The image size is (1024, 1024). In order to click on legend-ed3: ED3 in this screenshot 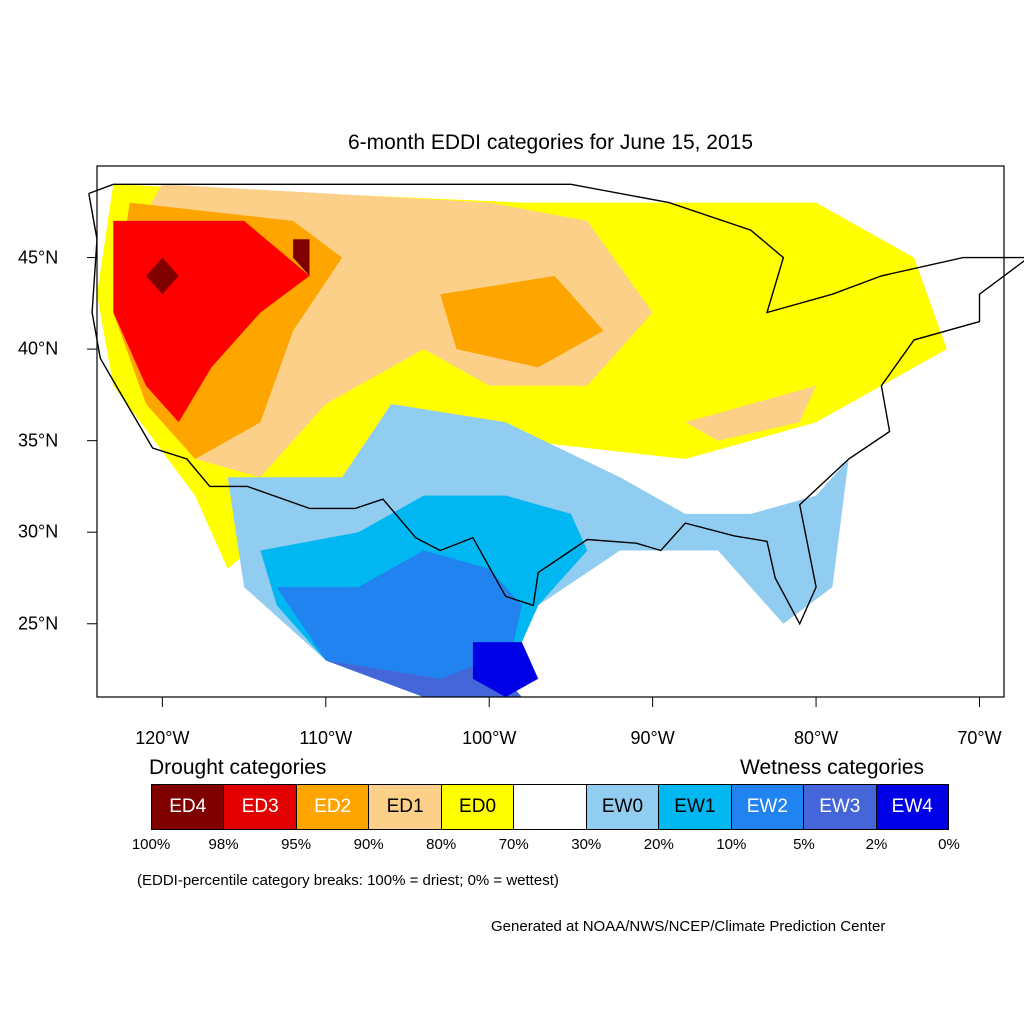, I will do `click(260, 807)`.